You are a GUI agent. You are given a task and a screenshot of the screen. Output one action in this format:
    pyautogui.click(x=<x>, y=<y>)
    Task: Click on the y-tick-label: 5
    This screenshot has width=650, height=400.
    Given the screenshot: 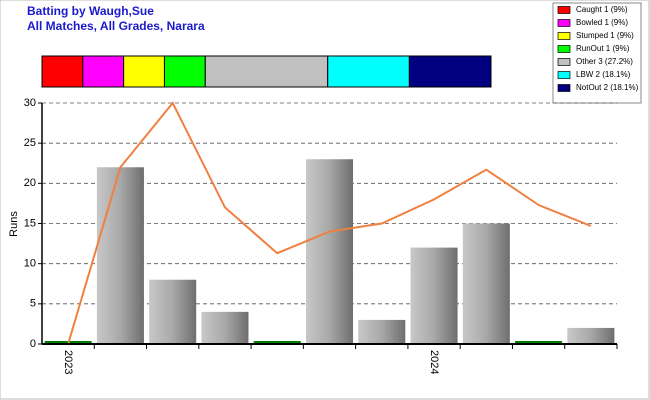 What is the action you would take?
    pyautogui.click(x=33, y=304)
    